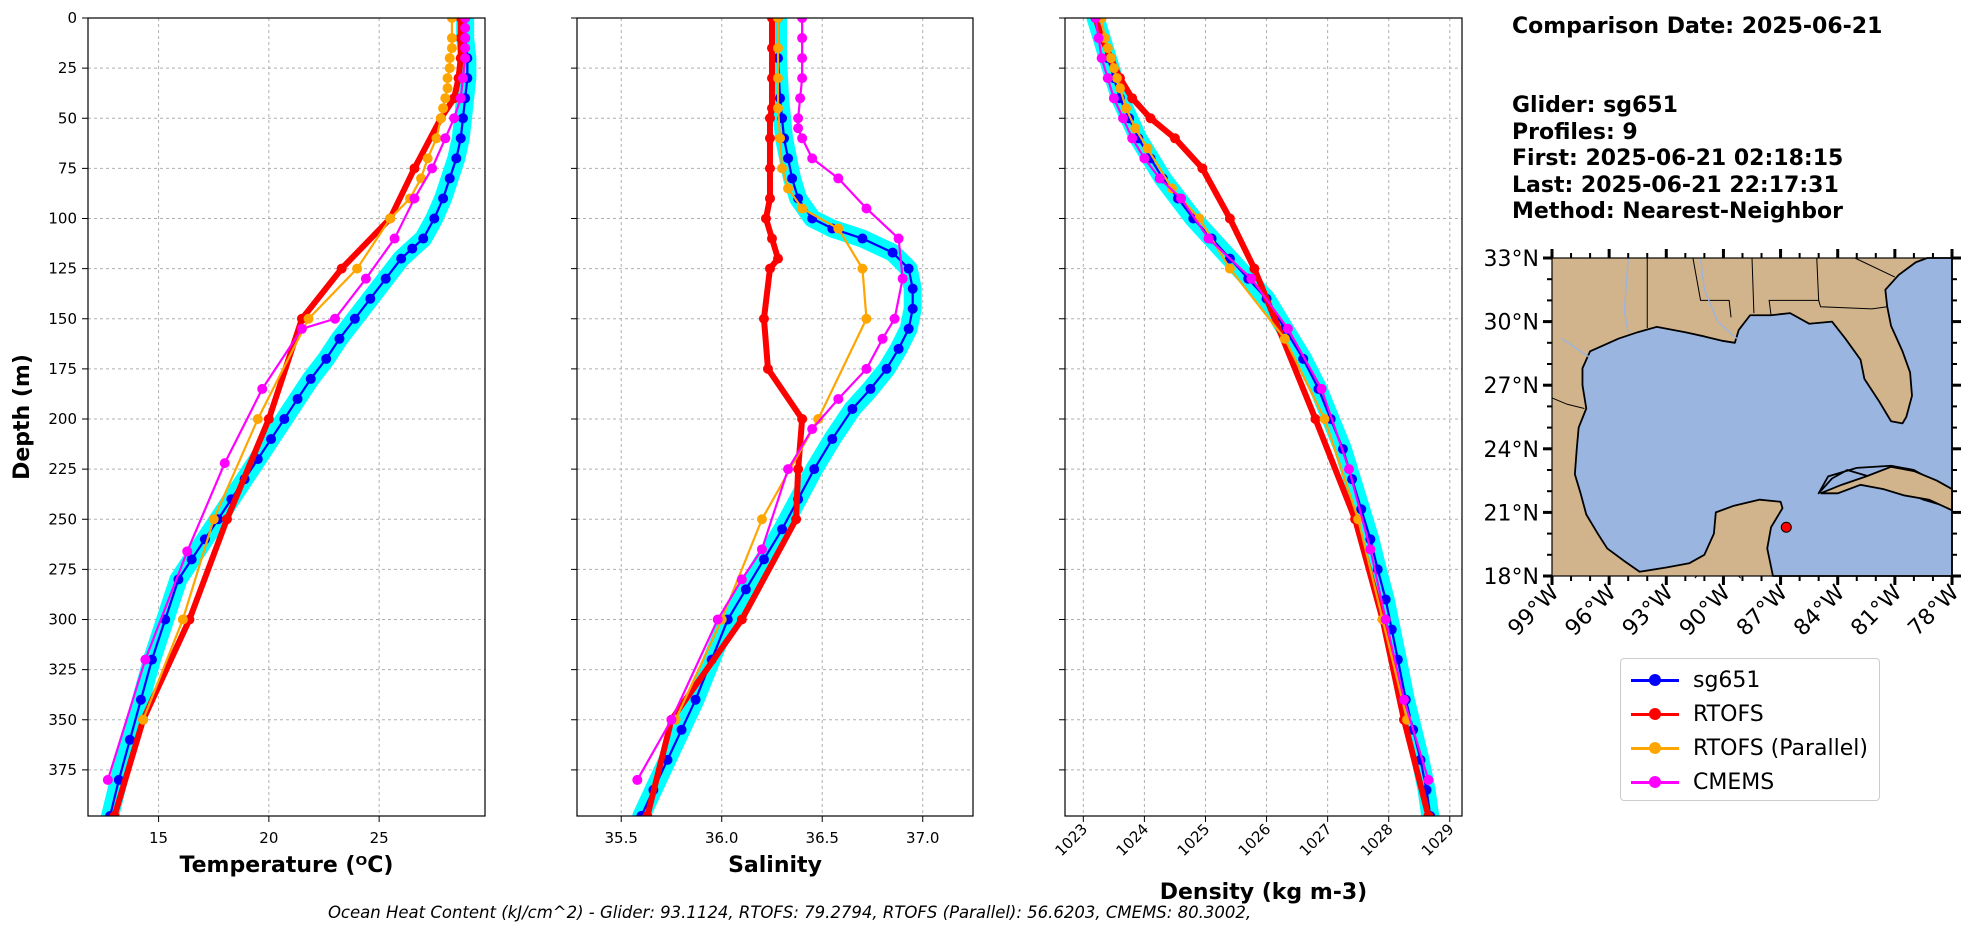  What do you see at coordinates (1071, 840) in the screenshot?
I see `x-tick-label: 1023` at bounding box center [1071, 840].